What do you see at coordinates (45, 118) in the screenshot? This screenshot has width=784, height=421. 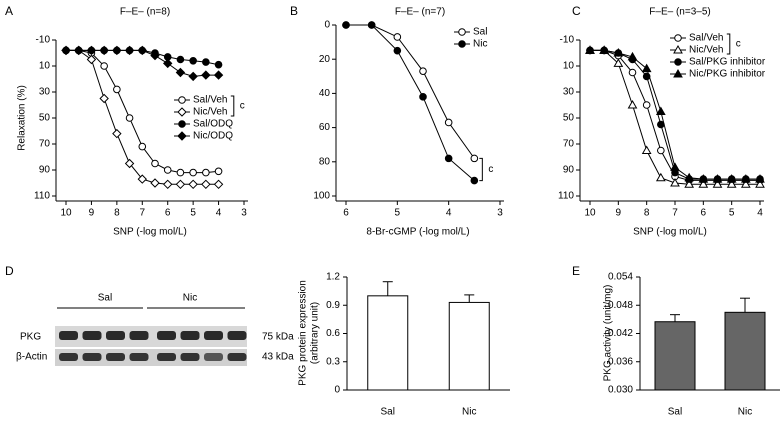 I see `y-tick-label: 50` at bounding box center [45, 118].